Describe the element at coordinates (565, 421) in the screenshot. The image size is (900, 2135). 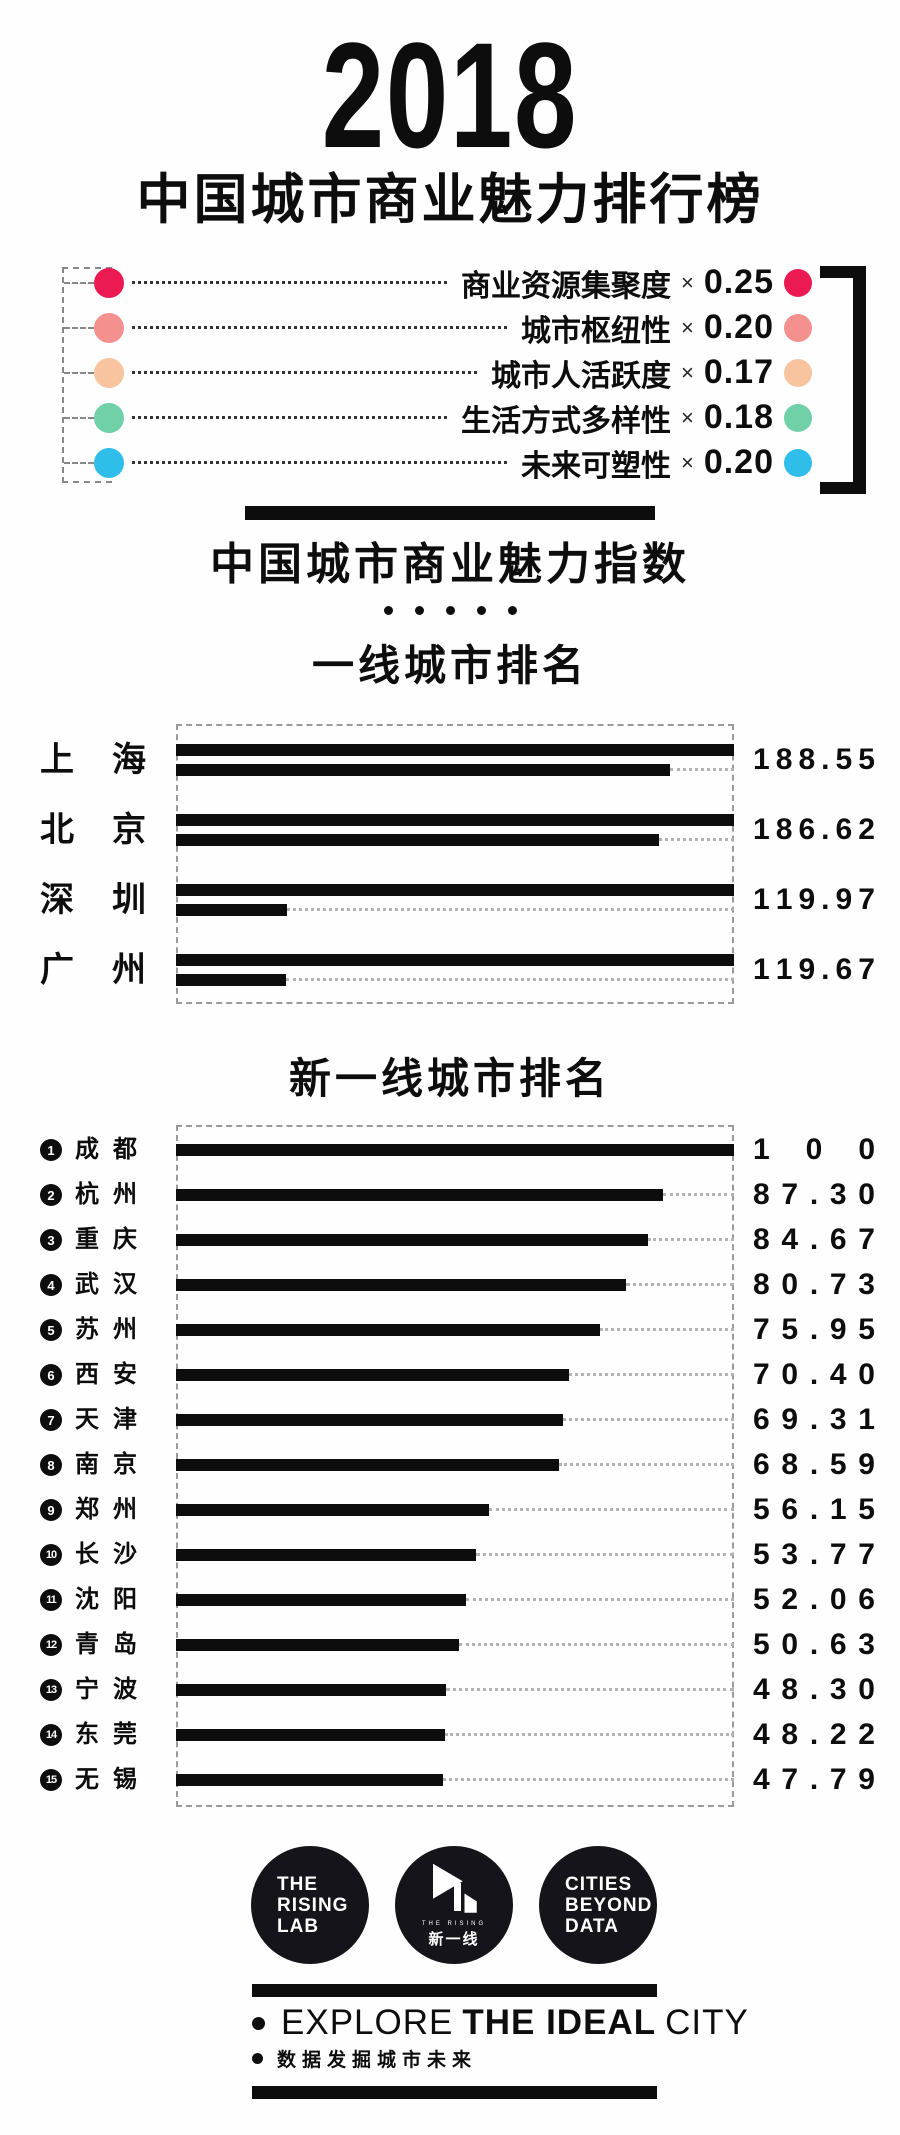
I see `legend-label: 生活方式多样性` at that location.